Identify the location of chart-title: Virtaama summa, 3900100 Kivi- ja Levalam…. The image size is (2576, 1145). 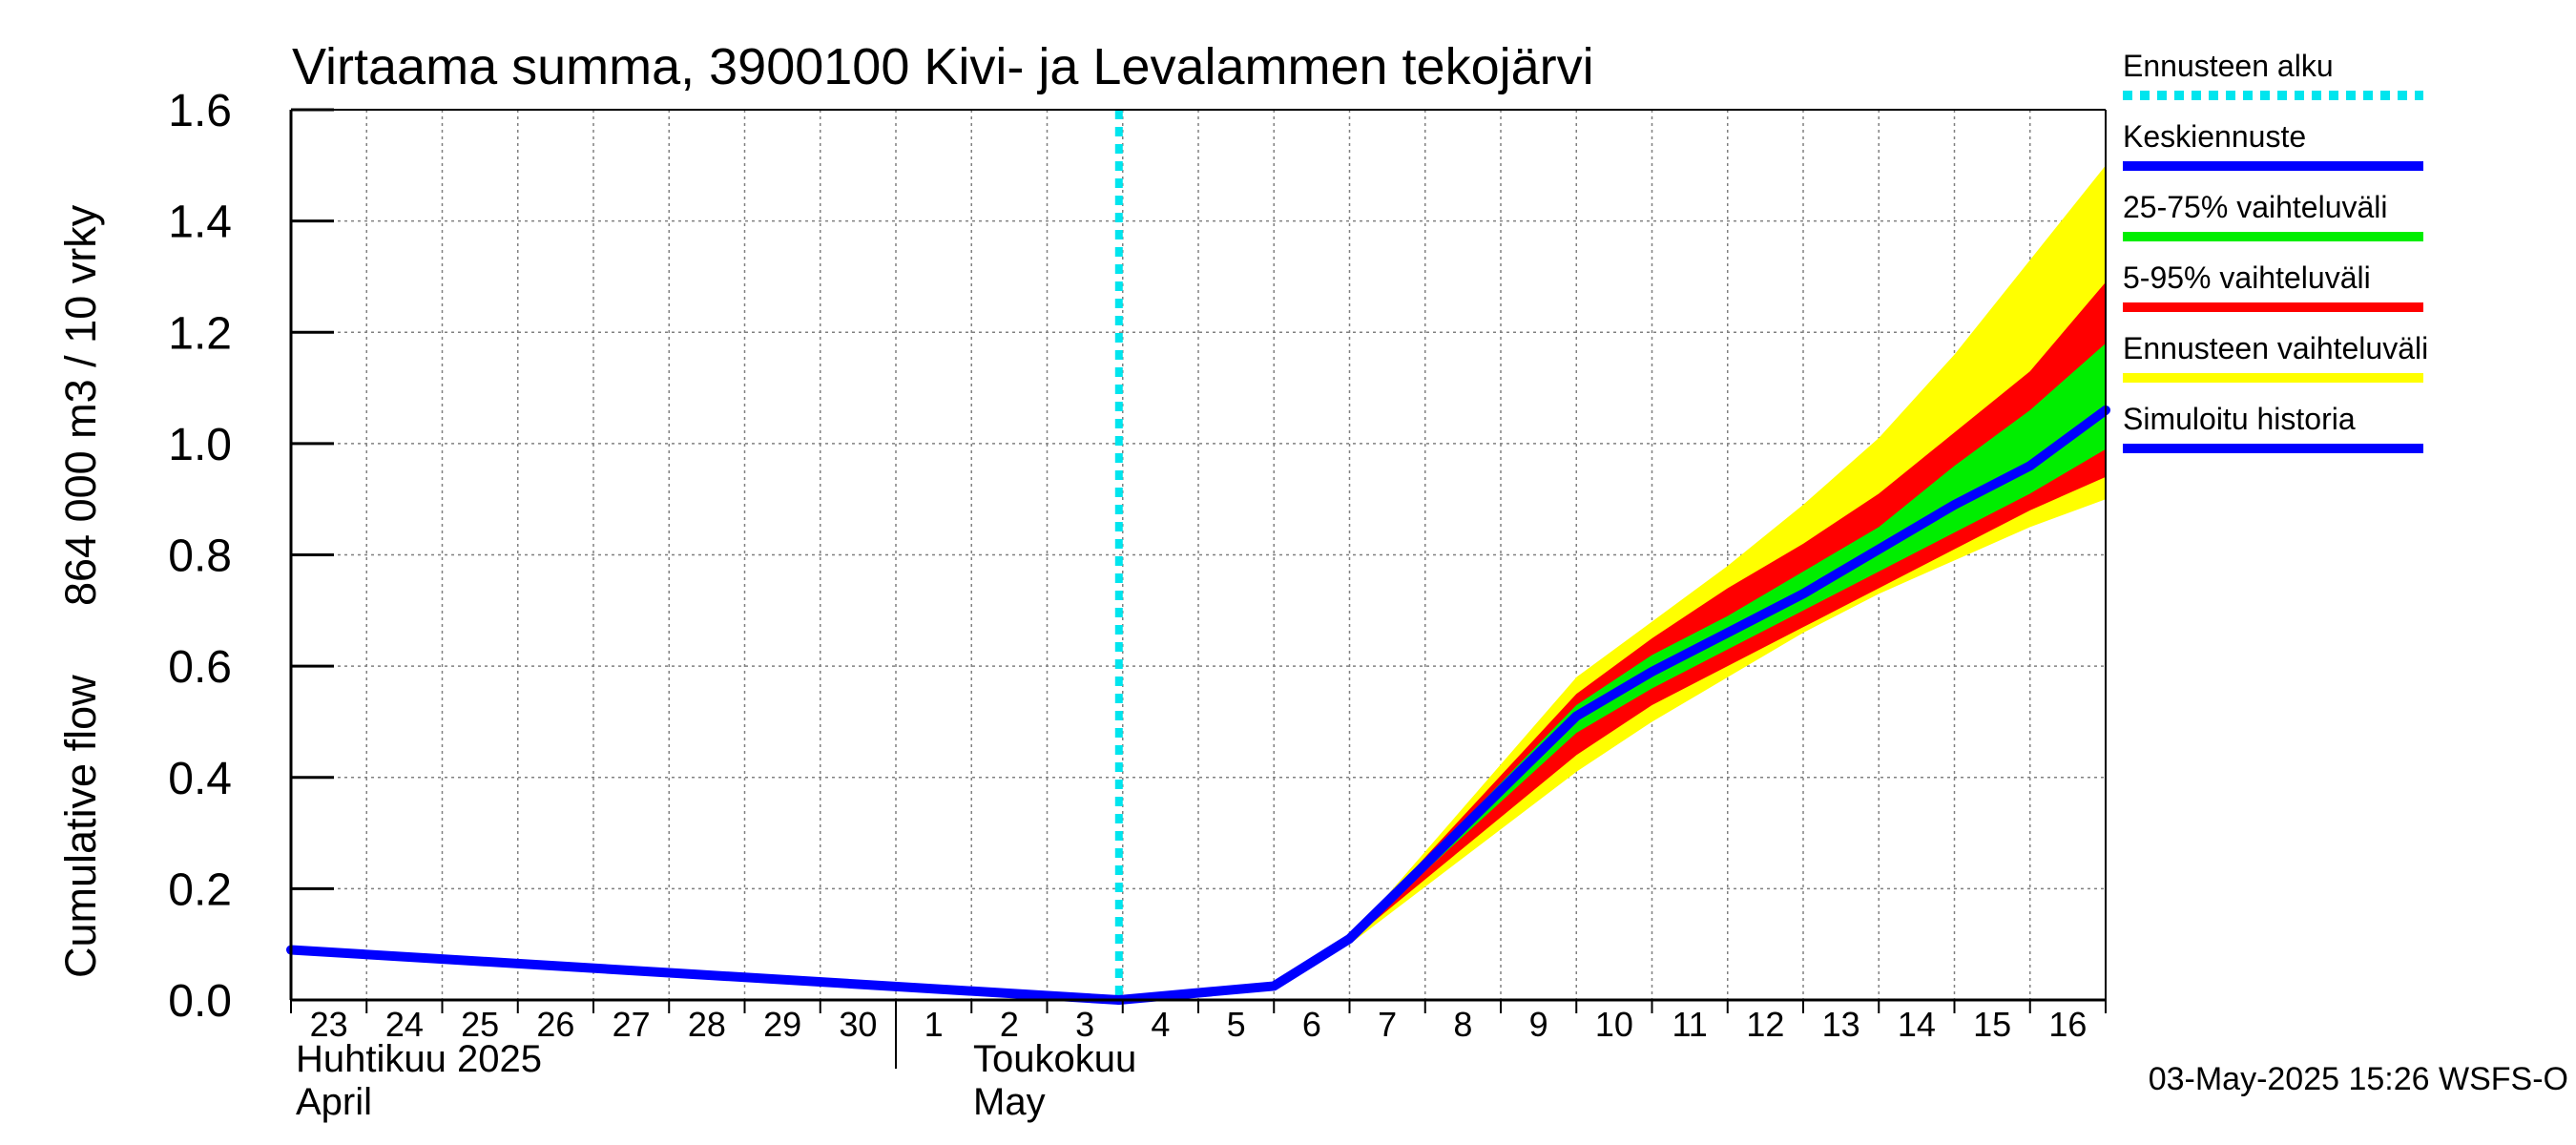
(943, 66).